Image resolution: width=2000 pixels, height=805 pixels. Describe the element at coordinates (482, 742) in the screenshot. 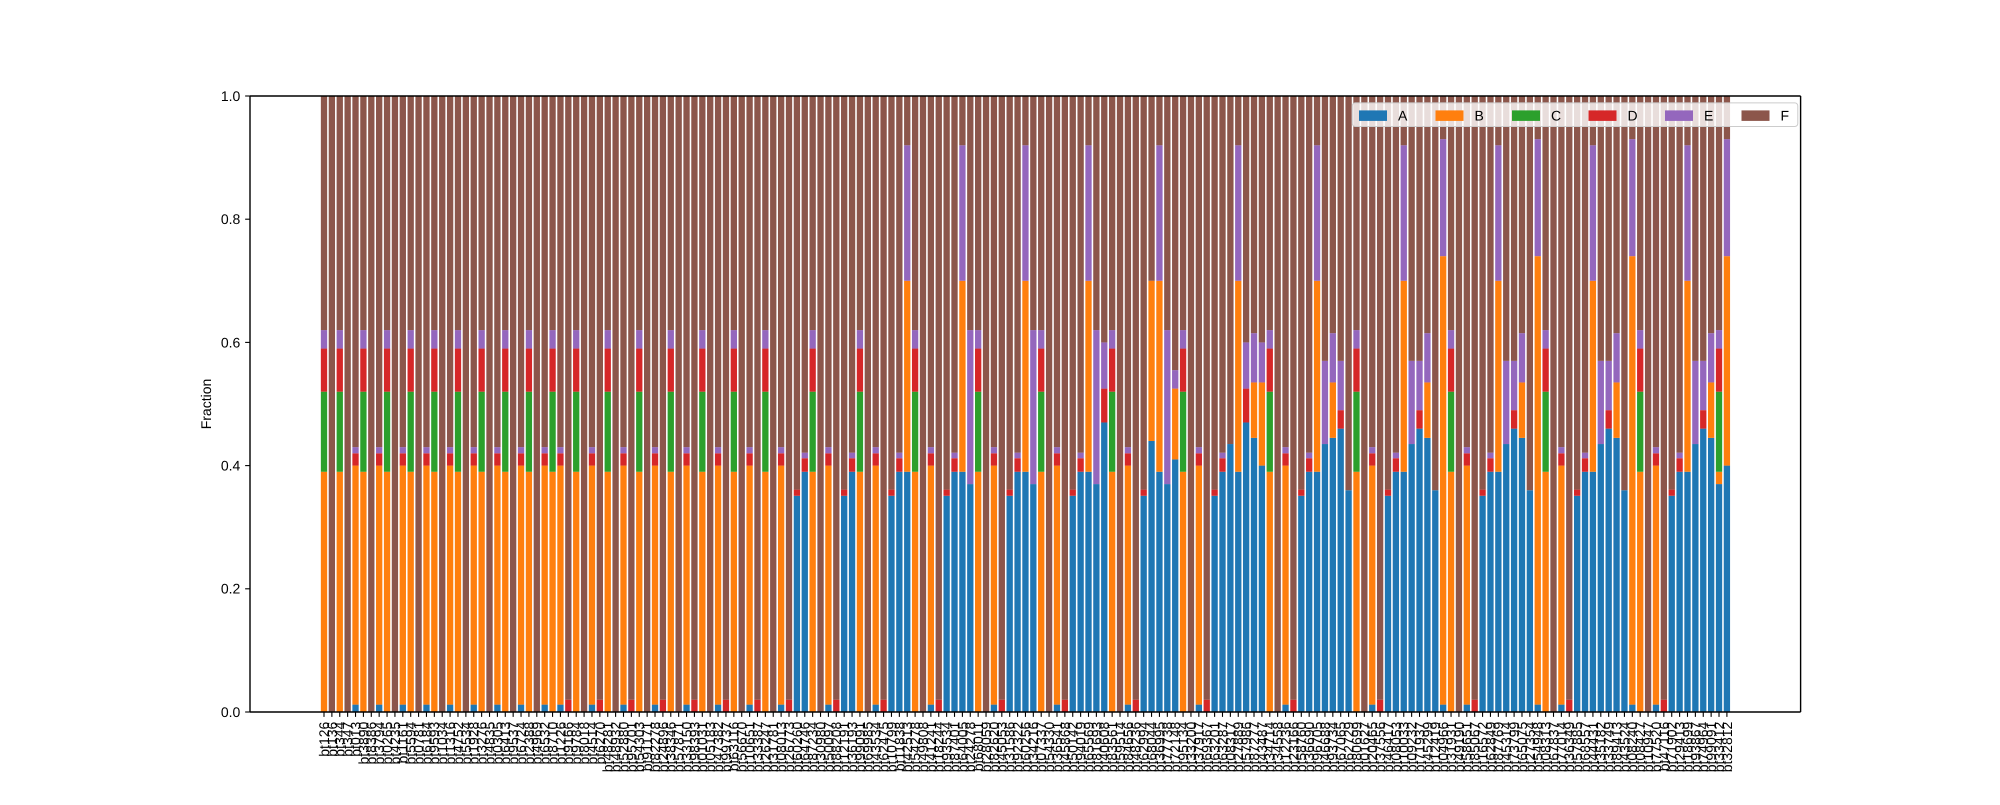

I see `svg-text: bt3276` at that location.